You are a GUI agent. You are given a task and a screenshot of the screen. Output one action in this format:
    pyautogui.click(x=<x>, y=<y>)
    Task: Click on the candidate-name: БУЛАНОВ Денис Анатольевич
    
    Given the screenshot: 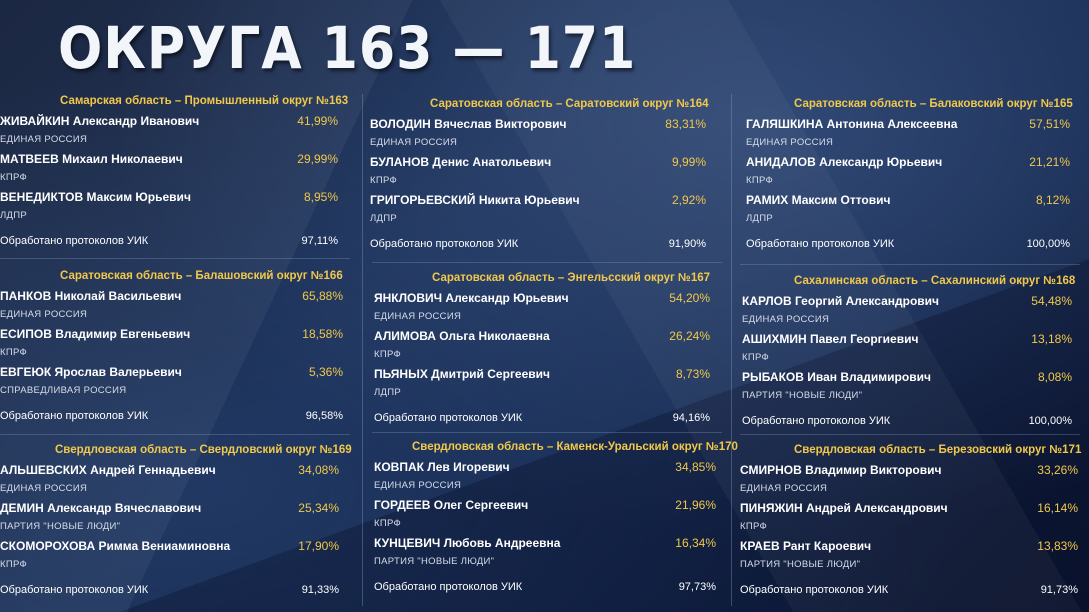 What is the action you would take?
    pyautogui.click(x=461, y=162)
    